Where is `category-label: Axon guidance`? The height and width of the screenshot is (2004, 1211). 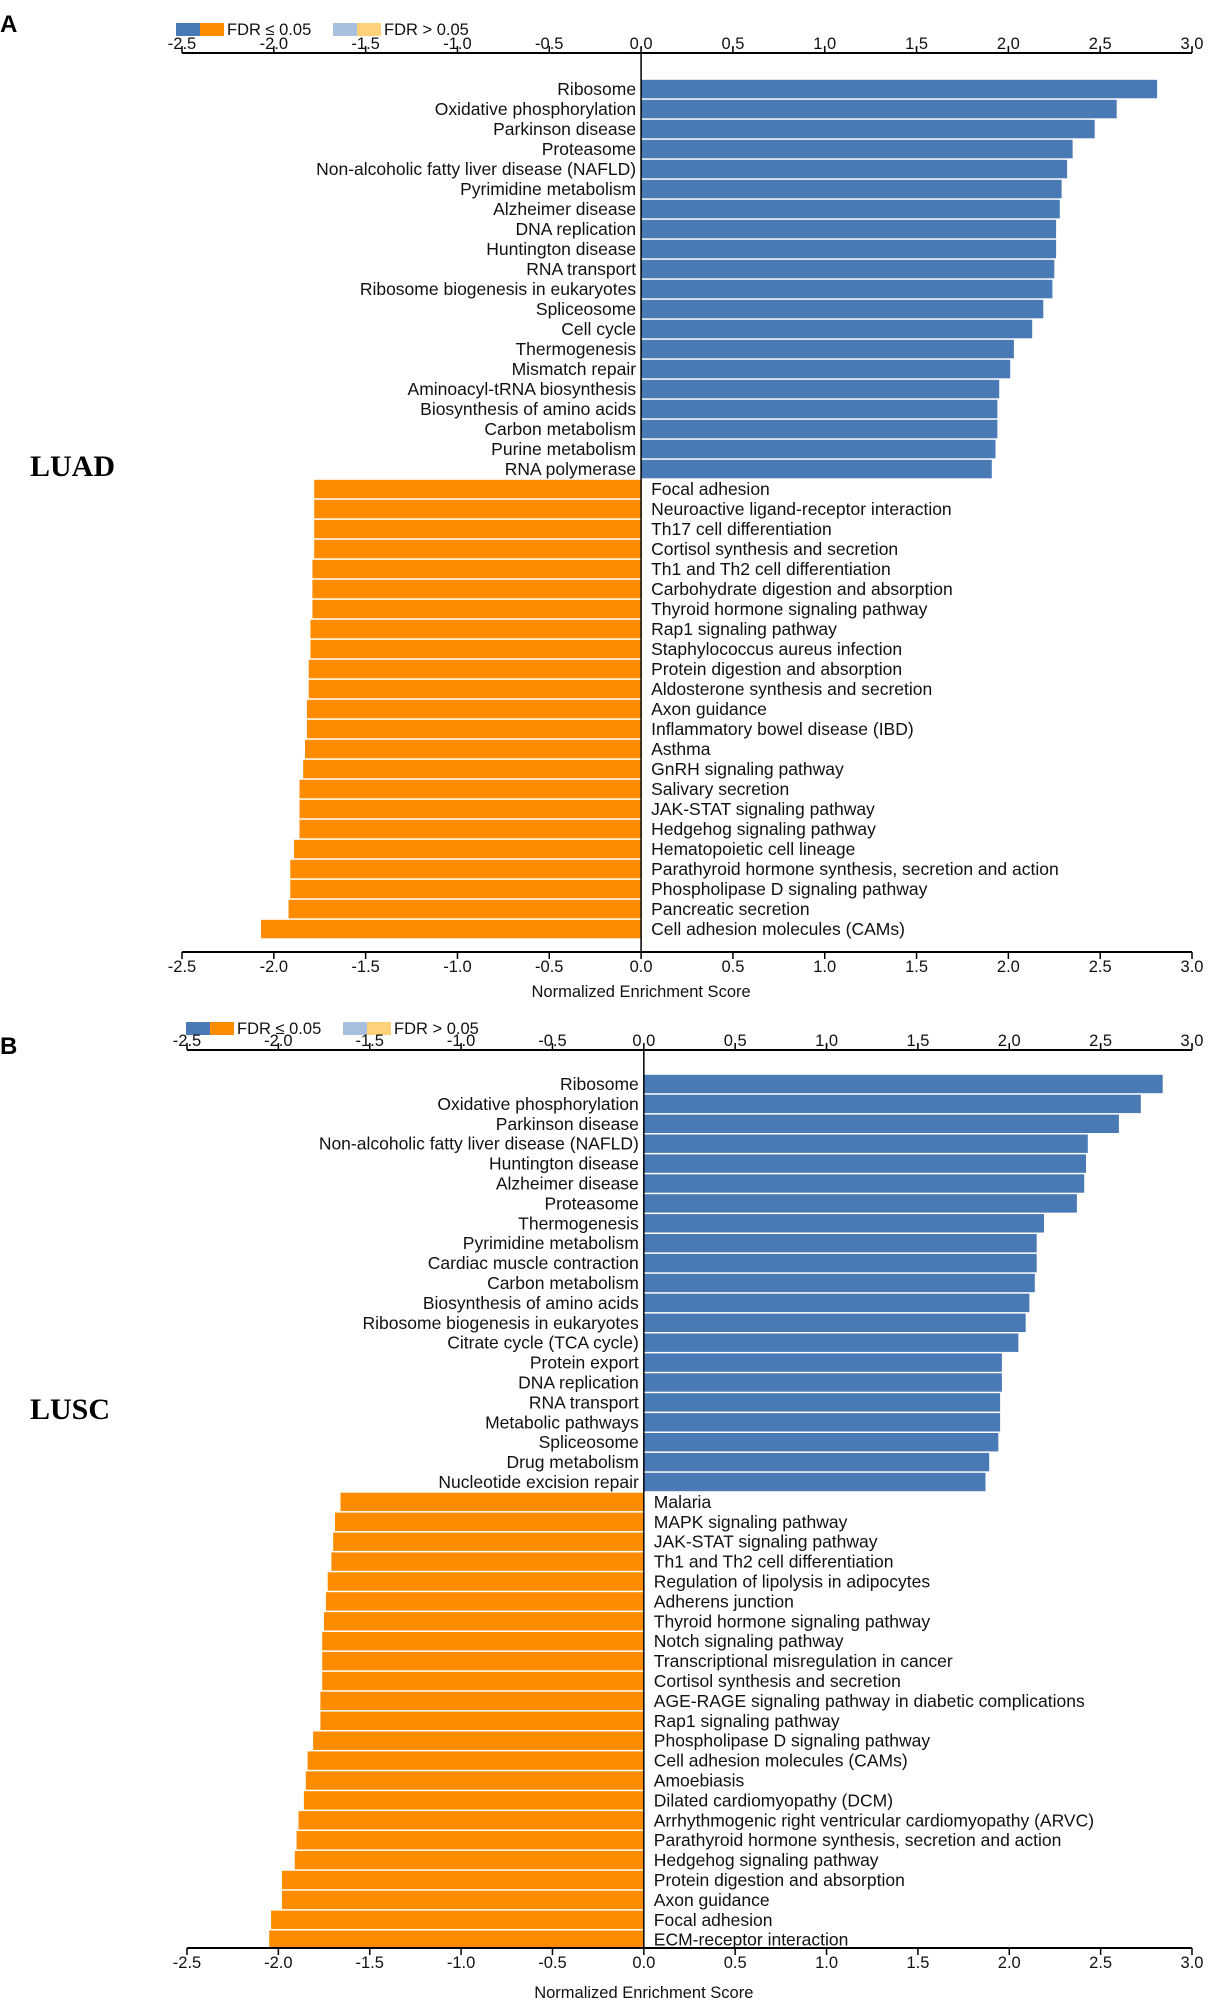
category-label: Axon guidance is located at coordinates (712, 1900).